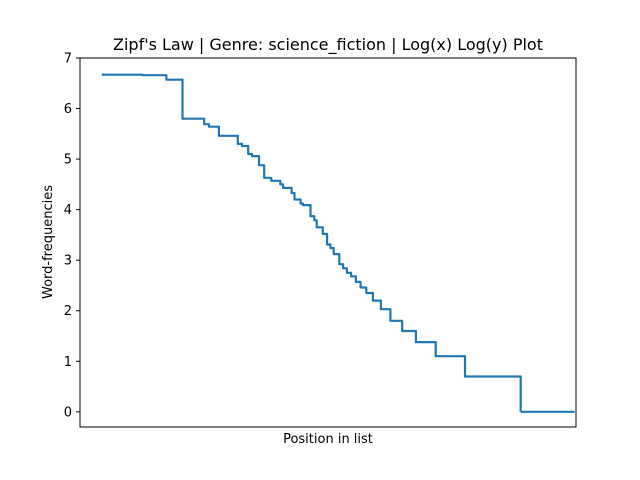 This screenshot has width=640, height=480. Describe the element at coordinates (48, 242) in the screenshot. I see `y-axis-label: Word-frequencies` at that location.